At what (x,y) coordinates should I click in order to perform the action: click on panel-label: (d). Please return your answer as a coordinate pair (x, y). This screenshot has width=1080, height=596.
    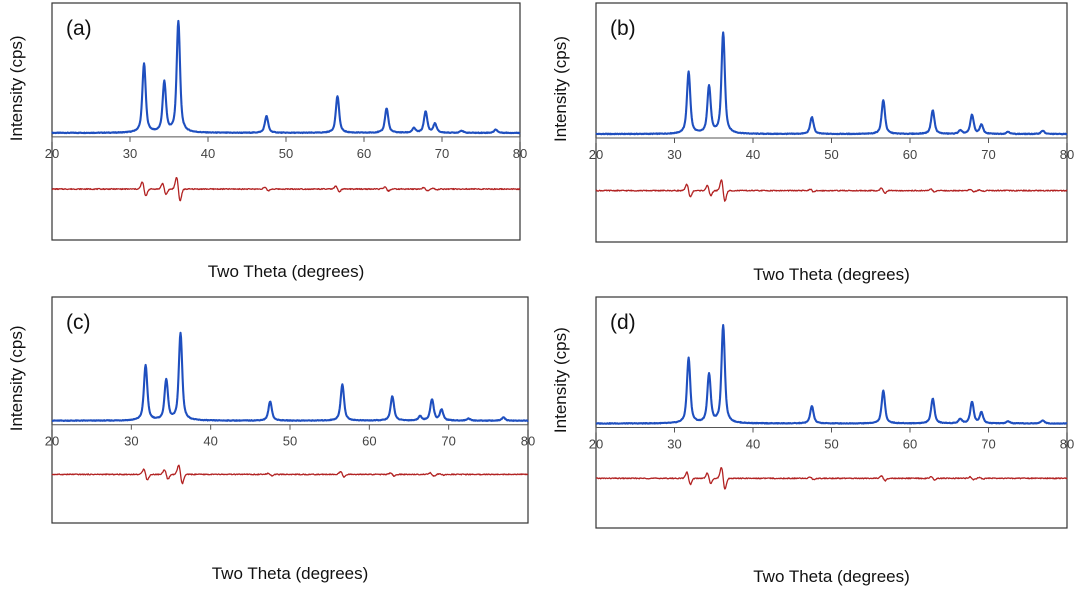
    Looking at the image, I should click on (623, 322).